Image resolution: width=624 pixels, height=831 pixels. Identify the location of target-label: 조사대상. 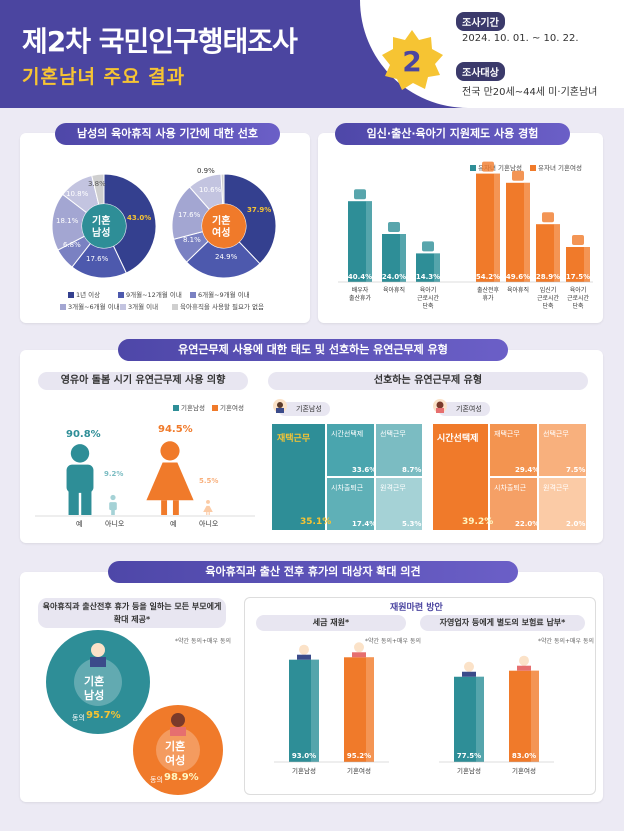
(480, 71).